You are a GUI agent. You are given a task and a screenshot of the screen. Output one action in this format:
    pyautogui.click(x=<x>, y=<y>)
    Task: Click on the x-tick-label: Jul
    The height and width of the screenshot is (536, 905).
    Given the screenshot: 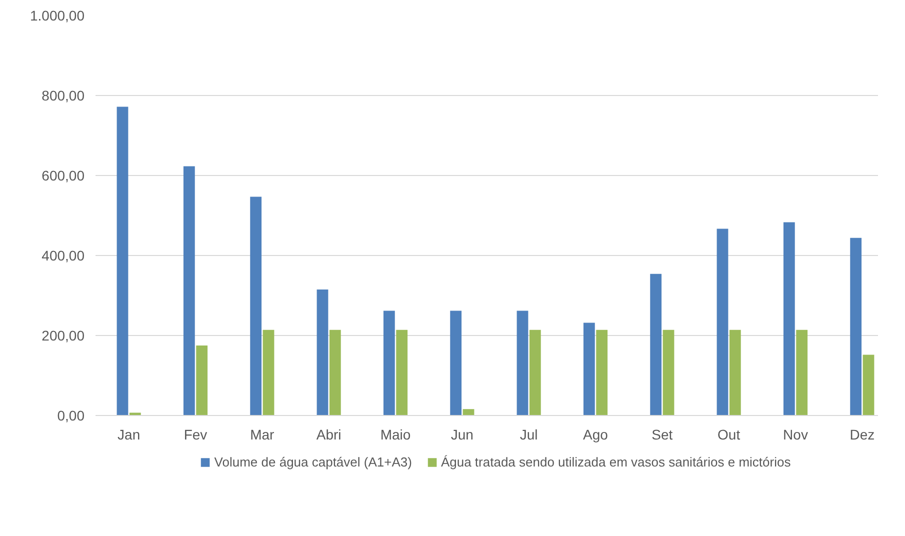 What is the action you would take?
    pyautogui.click(x=529, y=434)
    